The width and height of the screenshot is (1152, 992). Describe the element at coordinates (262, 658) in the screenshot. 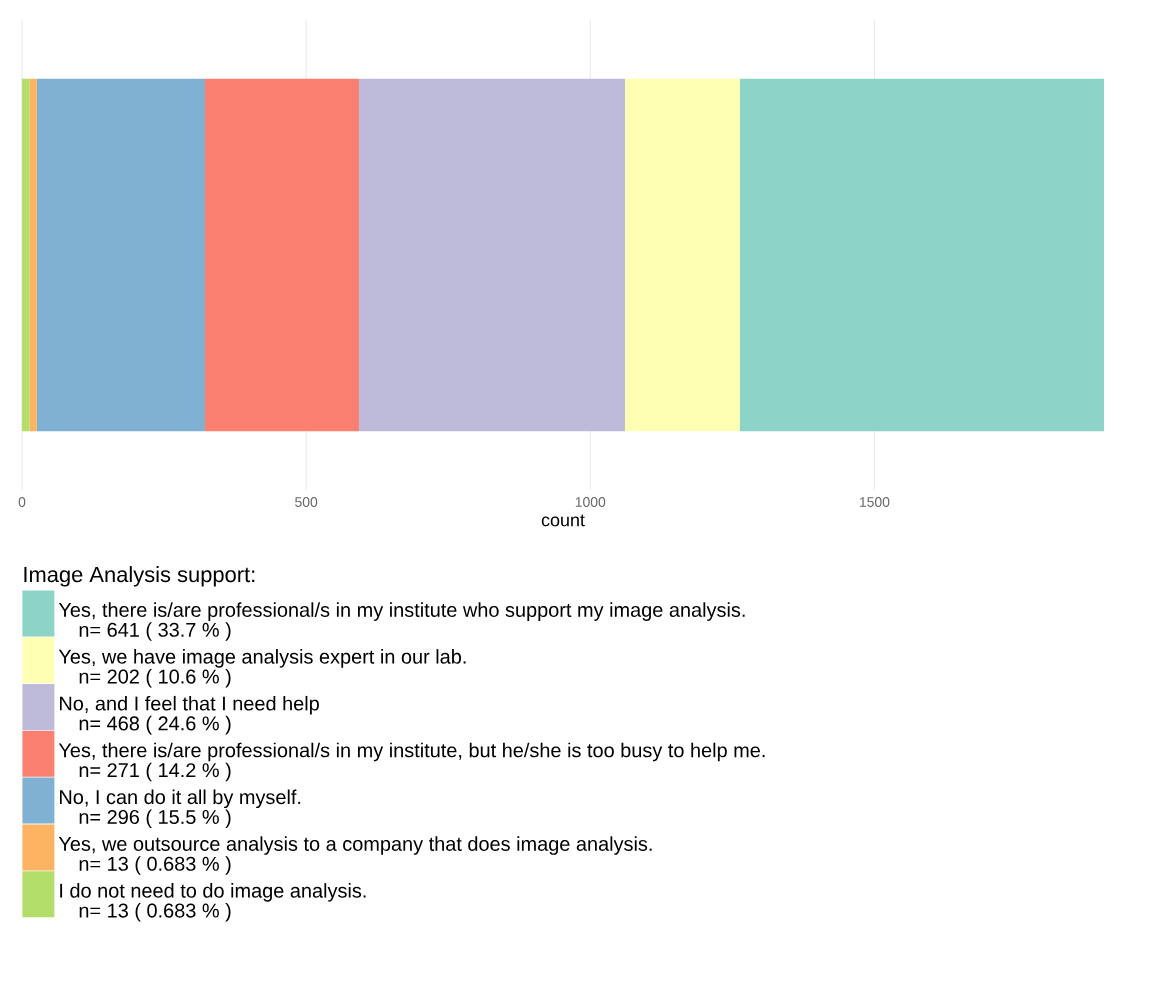

I see `legend-label: Yes, we have image analysis expert in our lab.` at that location.